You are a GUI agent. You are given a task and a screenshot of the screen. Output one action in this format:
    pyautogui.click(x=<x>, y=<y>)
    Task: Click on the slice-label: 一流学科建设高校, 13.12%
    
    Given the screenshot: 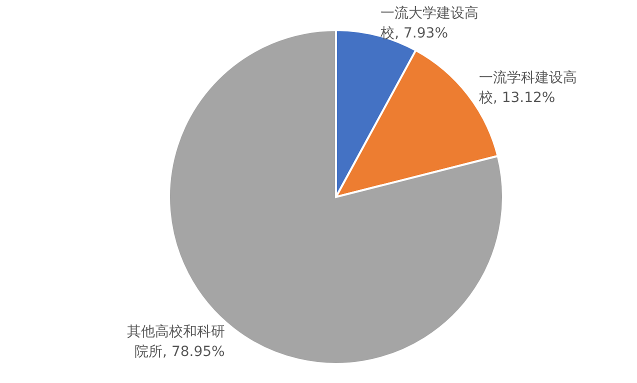 What is the action you would take?
    pyautogui.click(x=527, y=88)
    